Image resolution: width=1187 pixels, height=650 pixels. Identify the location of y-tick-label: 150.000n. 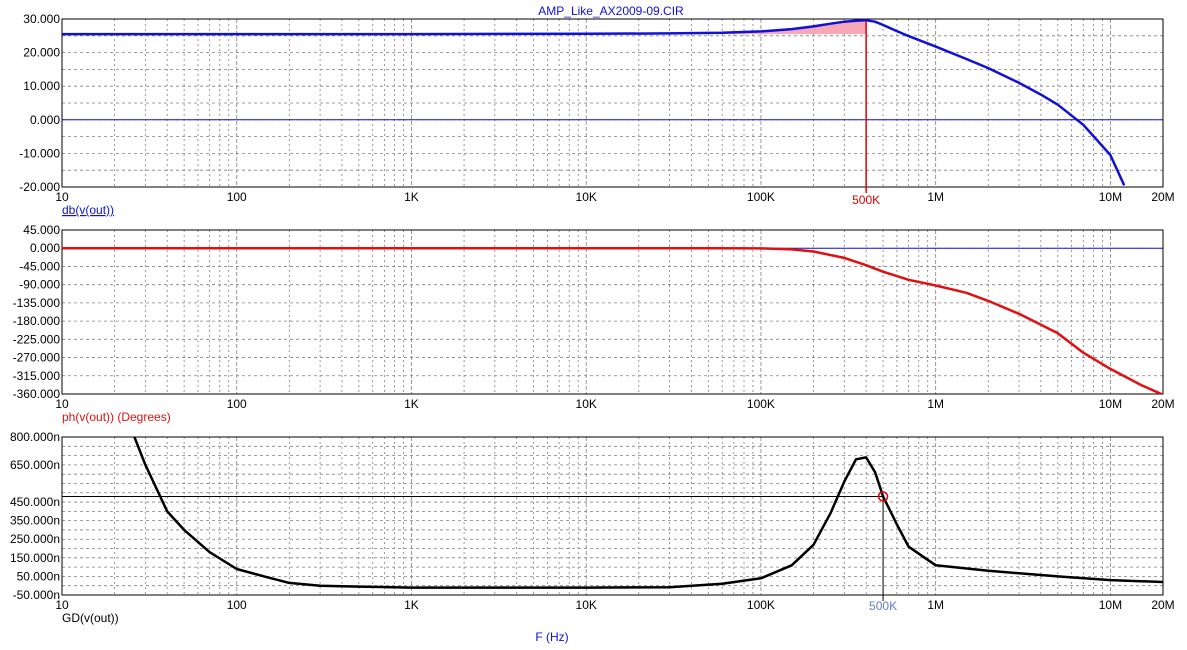
(35, 558).